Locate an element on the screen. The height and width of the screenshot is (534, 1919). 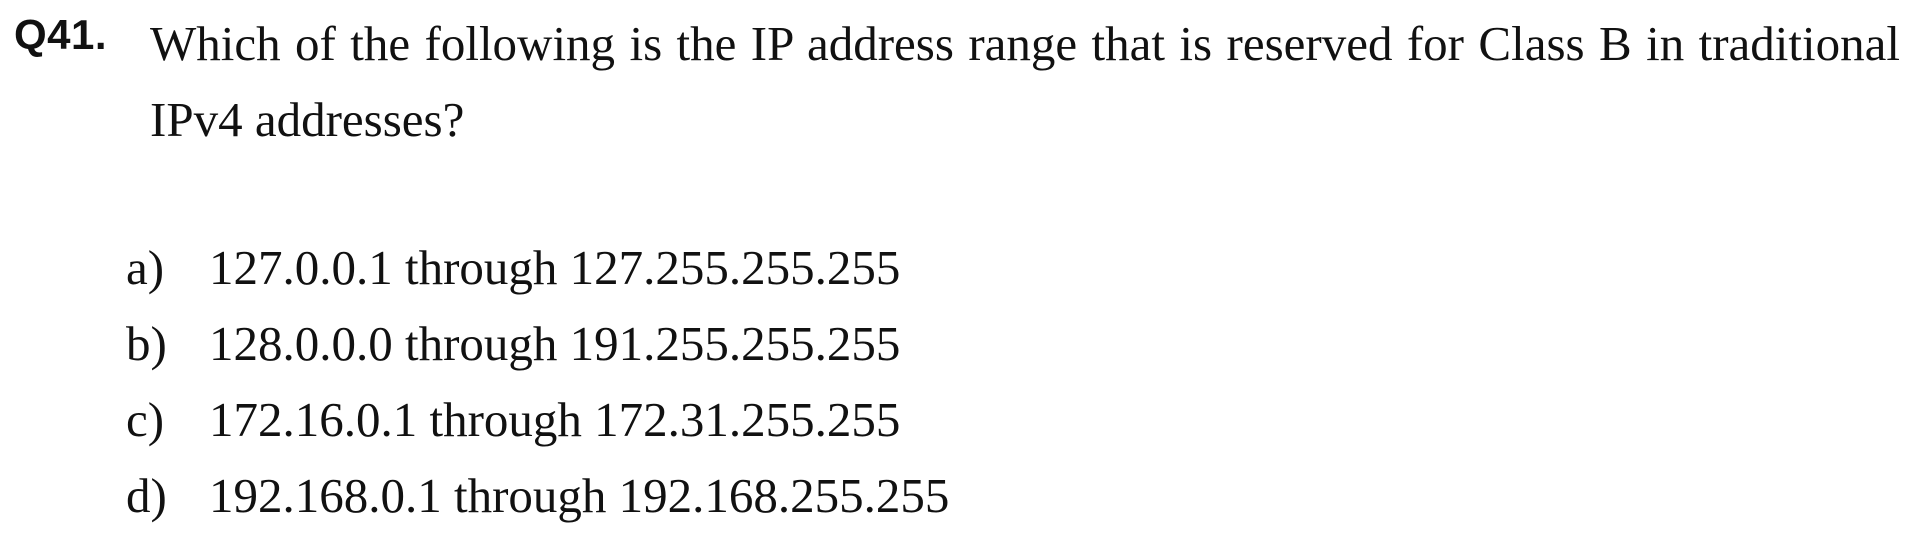
answer-option-b: b) 128.0.0.0 through 191.255.255.255 is located at coordinates (537, 344).